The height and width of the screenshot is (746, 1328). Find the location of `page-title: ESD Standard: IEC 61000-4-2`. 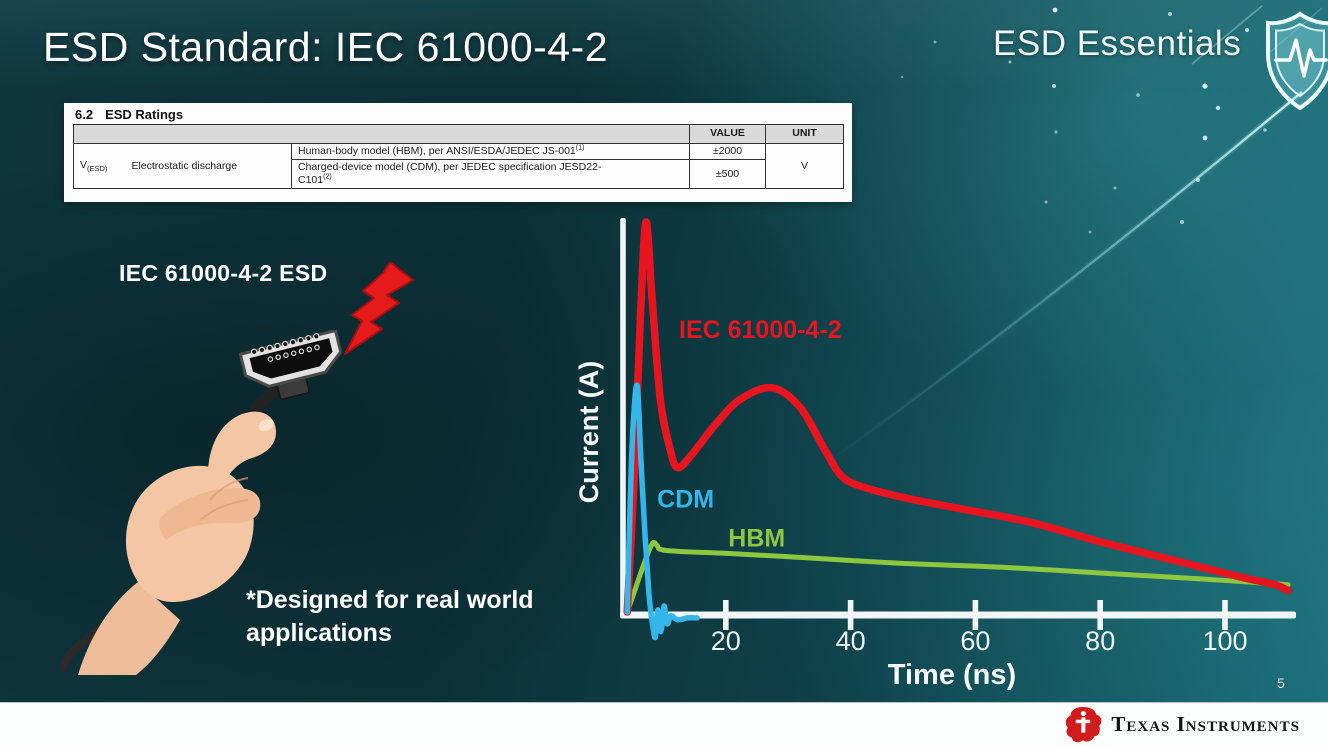

page-title: ESD Standard: IEC 61000-4-2 is located at coordinates (326, 47).